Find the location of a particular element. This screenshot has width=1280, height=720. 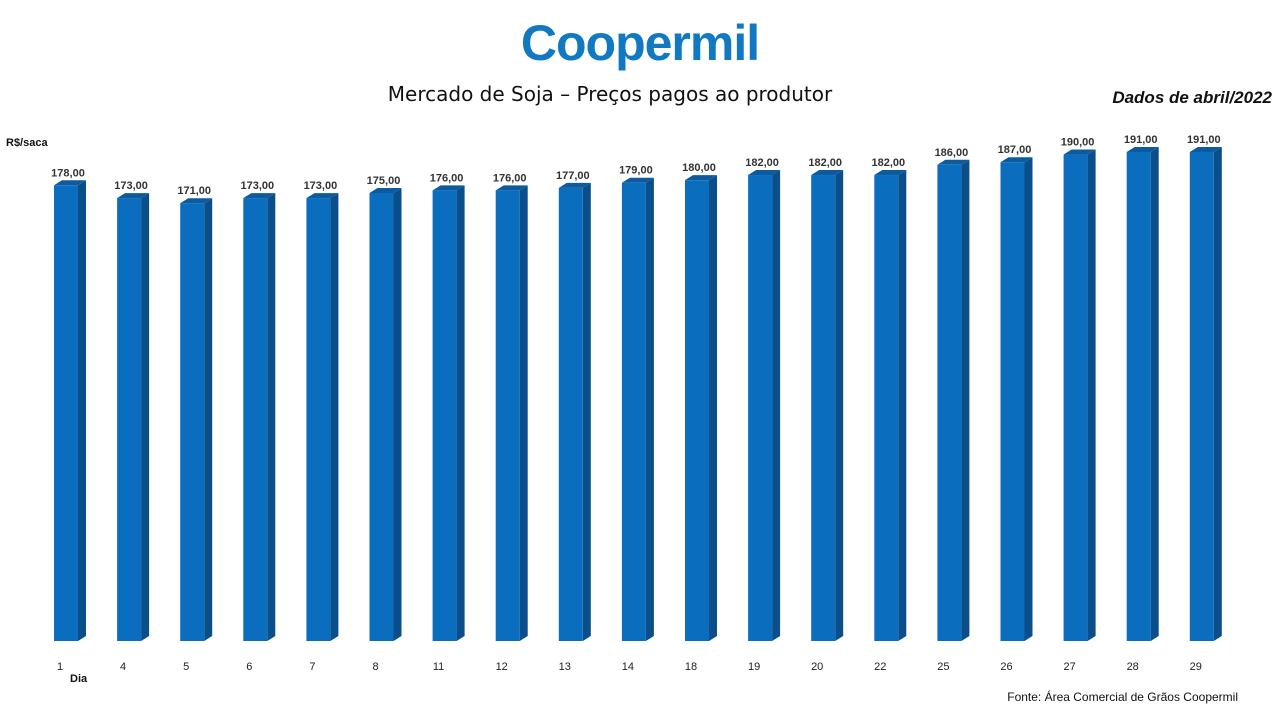

x-tick-label: 6 is located at coordinates (249, 667).